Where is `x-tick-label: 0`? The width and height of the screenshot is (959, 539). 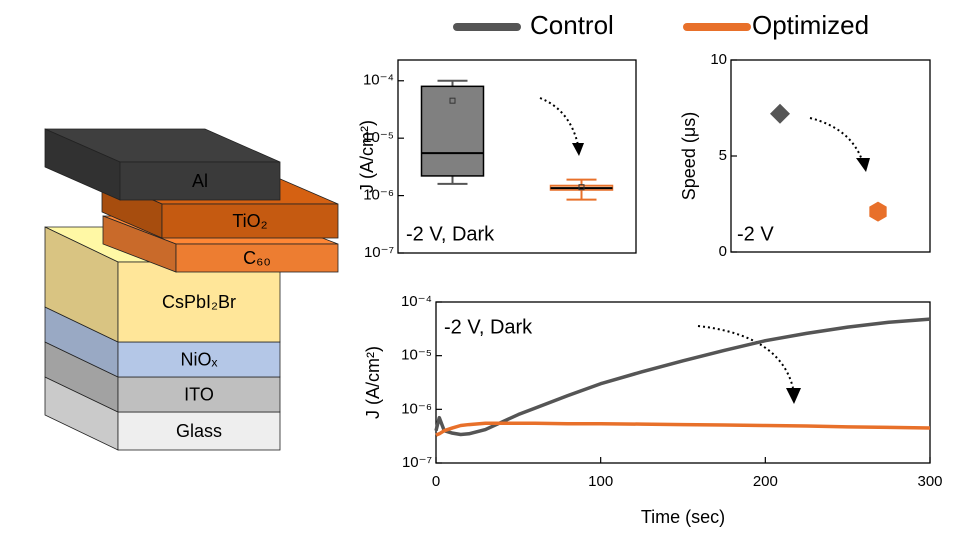
x-tick-label: 0 is located at coordinates (436, 481).